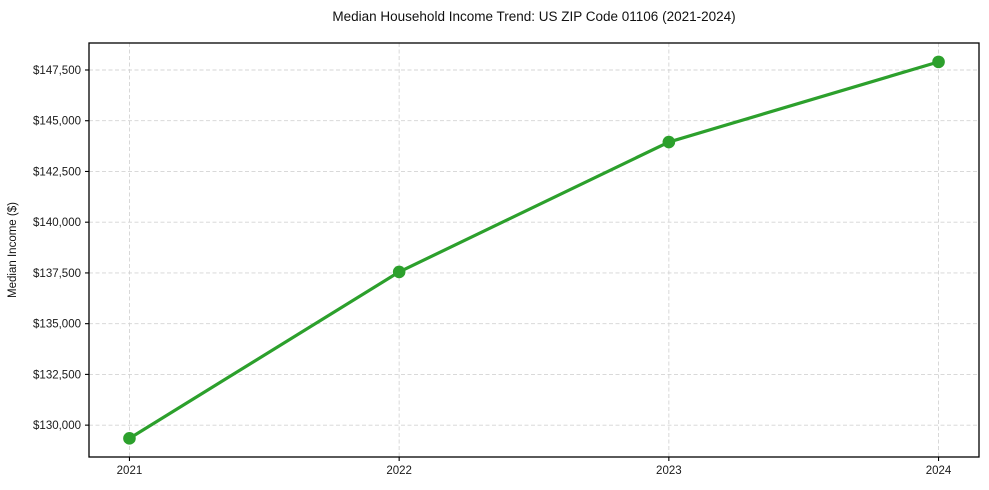 The image size is (989, 490). What do you see at coordinates (57, 71) in the screenshot?
I see `y-tick-label: $147,500` at bounding box center [57, 71].